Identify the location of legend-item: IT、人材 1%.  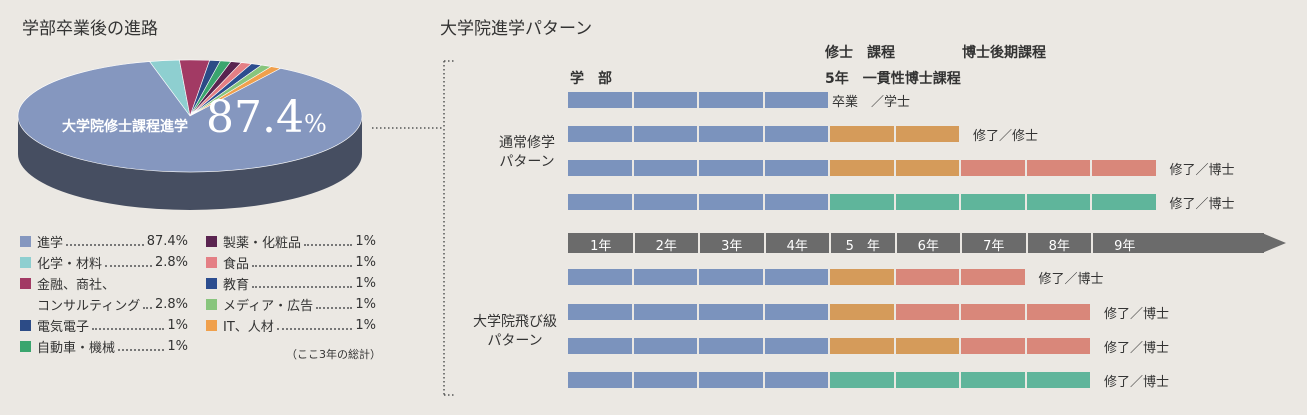
(291, 325).